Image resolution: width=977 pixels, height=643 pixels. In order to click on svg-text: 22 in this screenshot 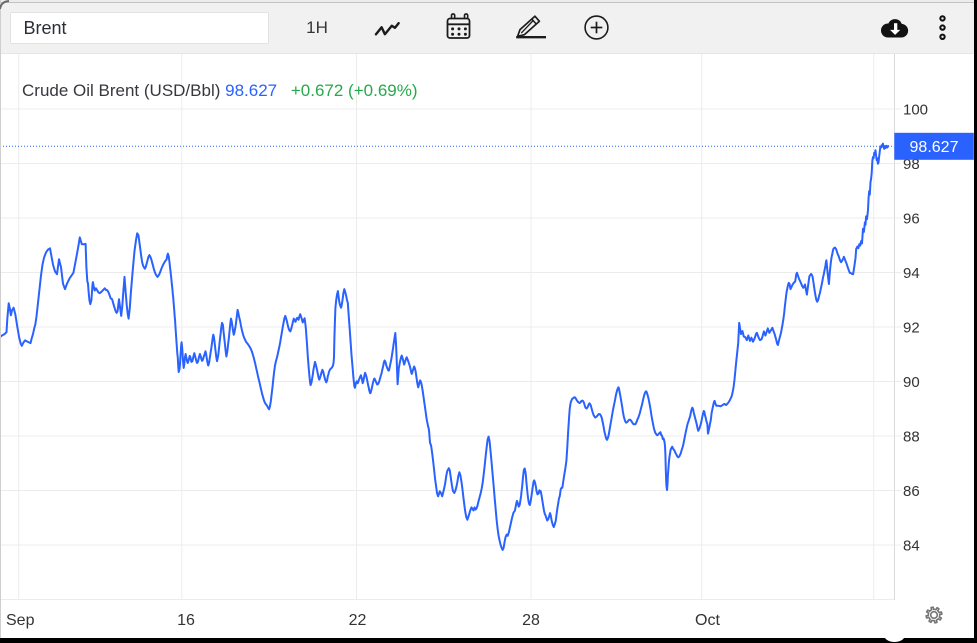, I will do `click(358, 620)`.